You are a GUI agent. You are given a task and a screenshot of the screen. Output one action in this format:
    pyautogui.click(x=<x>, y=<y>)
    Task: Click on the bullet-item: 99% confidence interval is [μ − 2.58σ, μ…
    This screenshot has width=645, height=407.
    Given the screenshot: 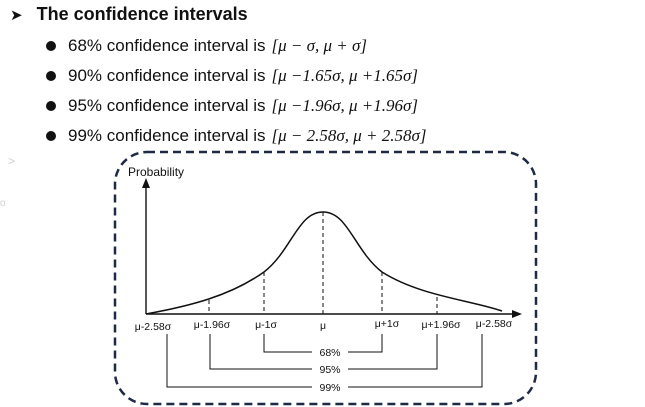 What is the action you would take?
    pyautogui.click(x=236, y=136)
    